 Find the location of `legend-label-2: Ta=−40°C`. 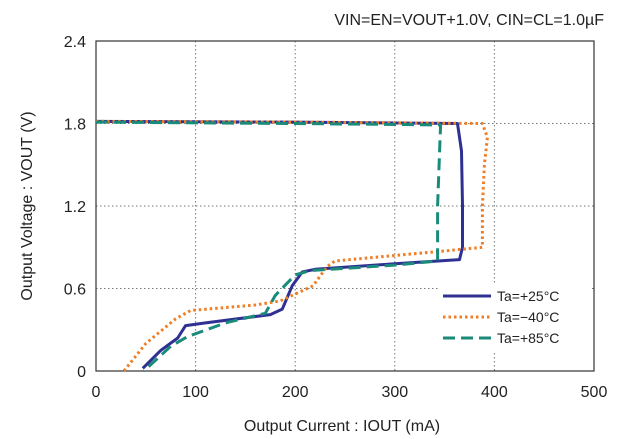

legend-label-2: Ta=−40°C is located at coordinates (528, 317).